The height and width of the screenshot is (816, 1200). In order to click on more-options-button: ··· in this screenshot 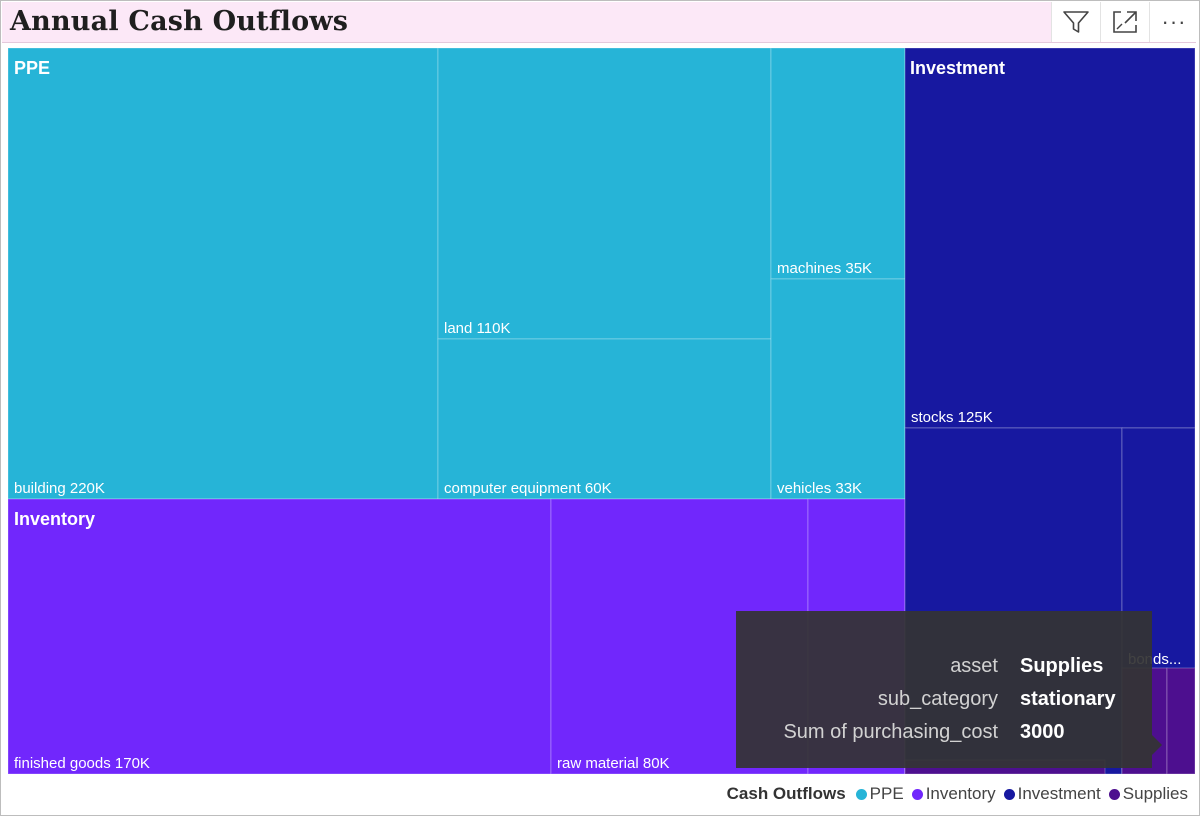, I will do `click(1173, 22)`.